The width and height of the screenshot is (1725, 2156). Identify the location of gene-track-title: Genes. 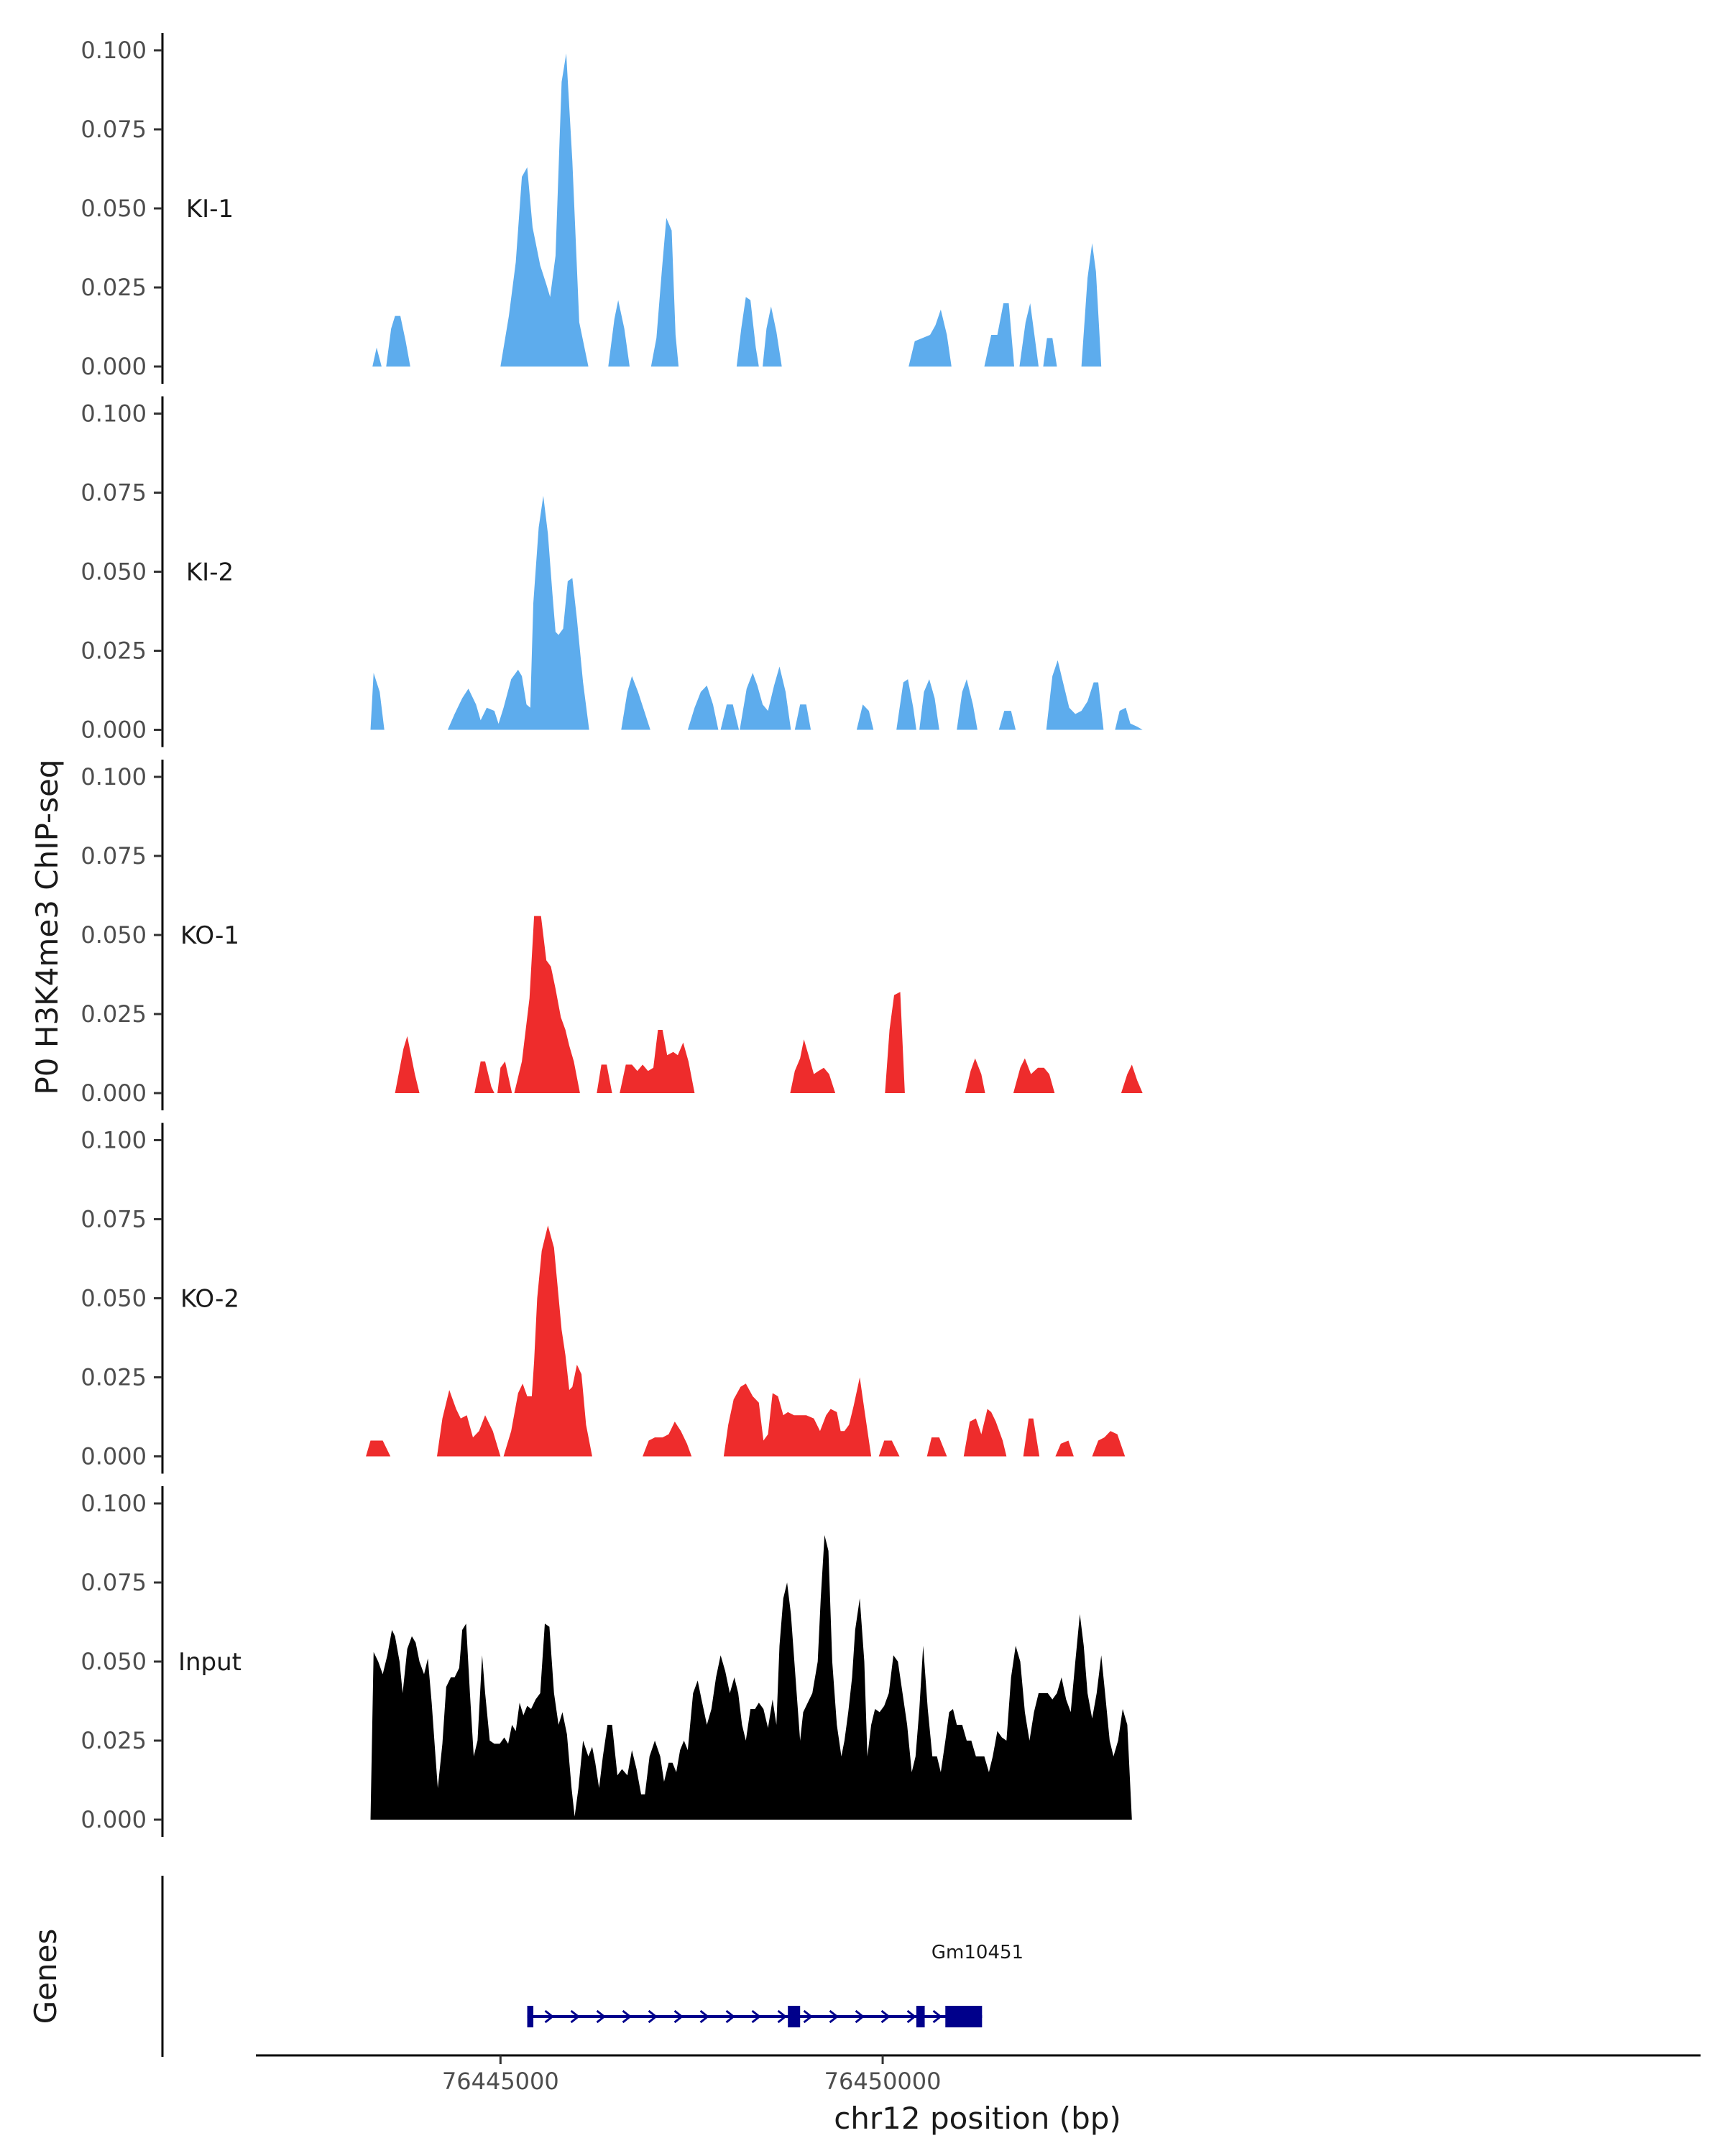
(45, 1977).